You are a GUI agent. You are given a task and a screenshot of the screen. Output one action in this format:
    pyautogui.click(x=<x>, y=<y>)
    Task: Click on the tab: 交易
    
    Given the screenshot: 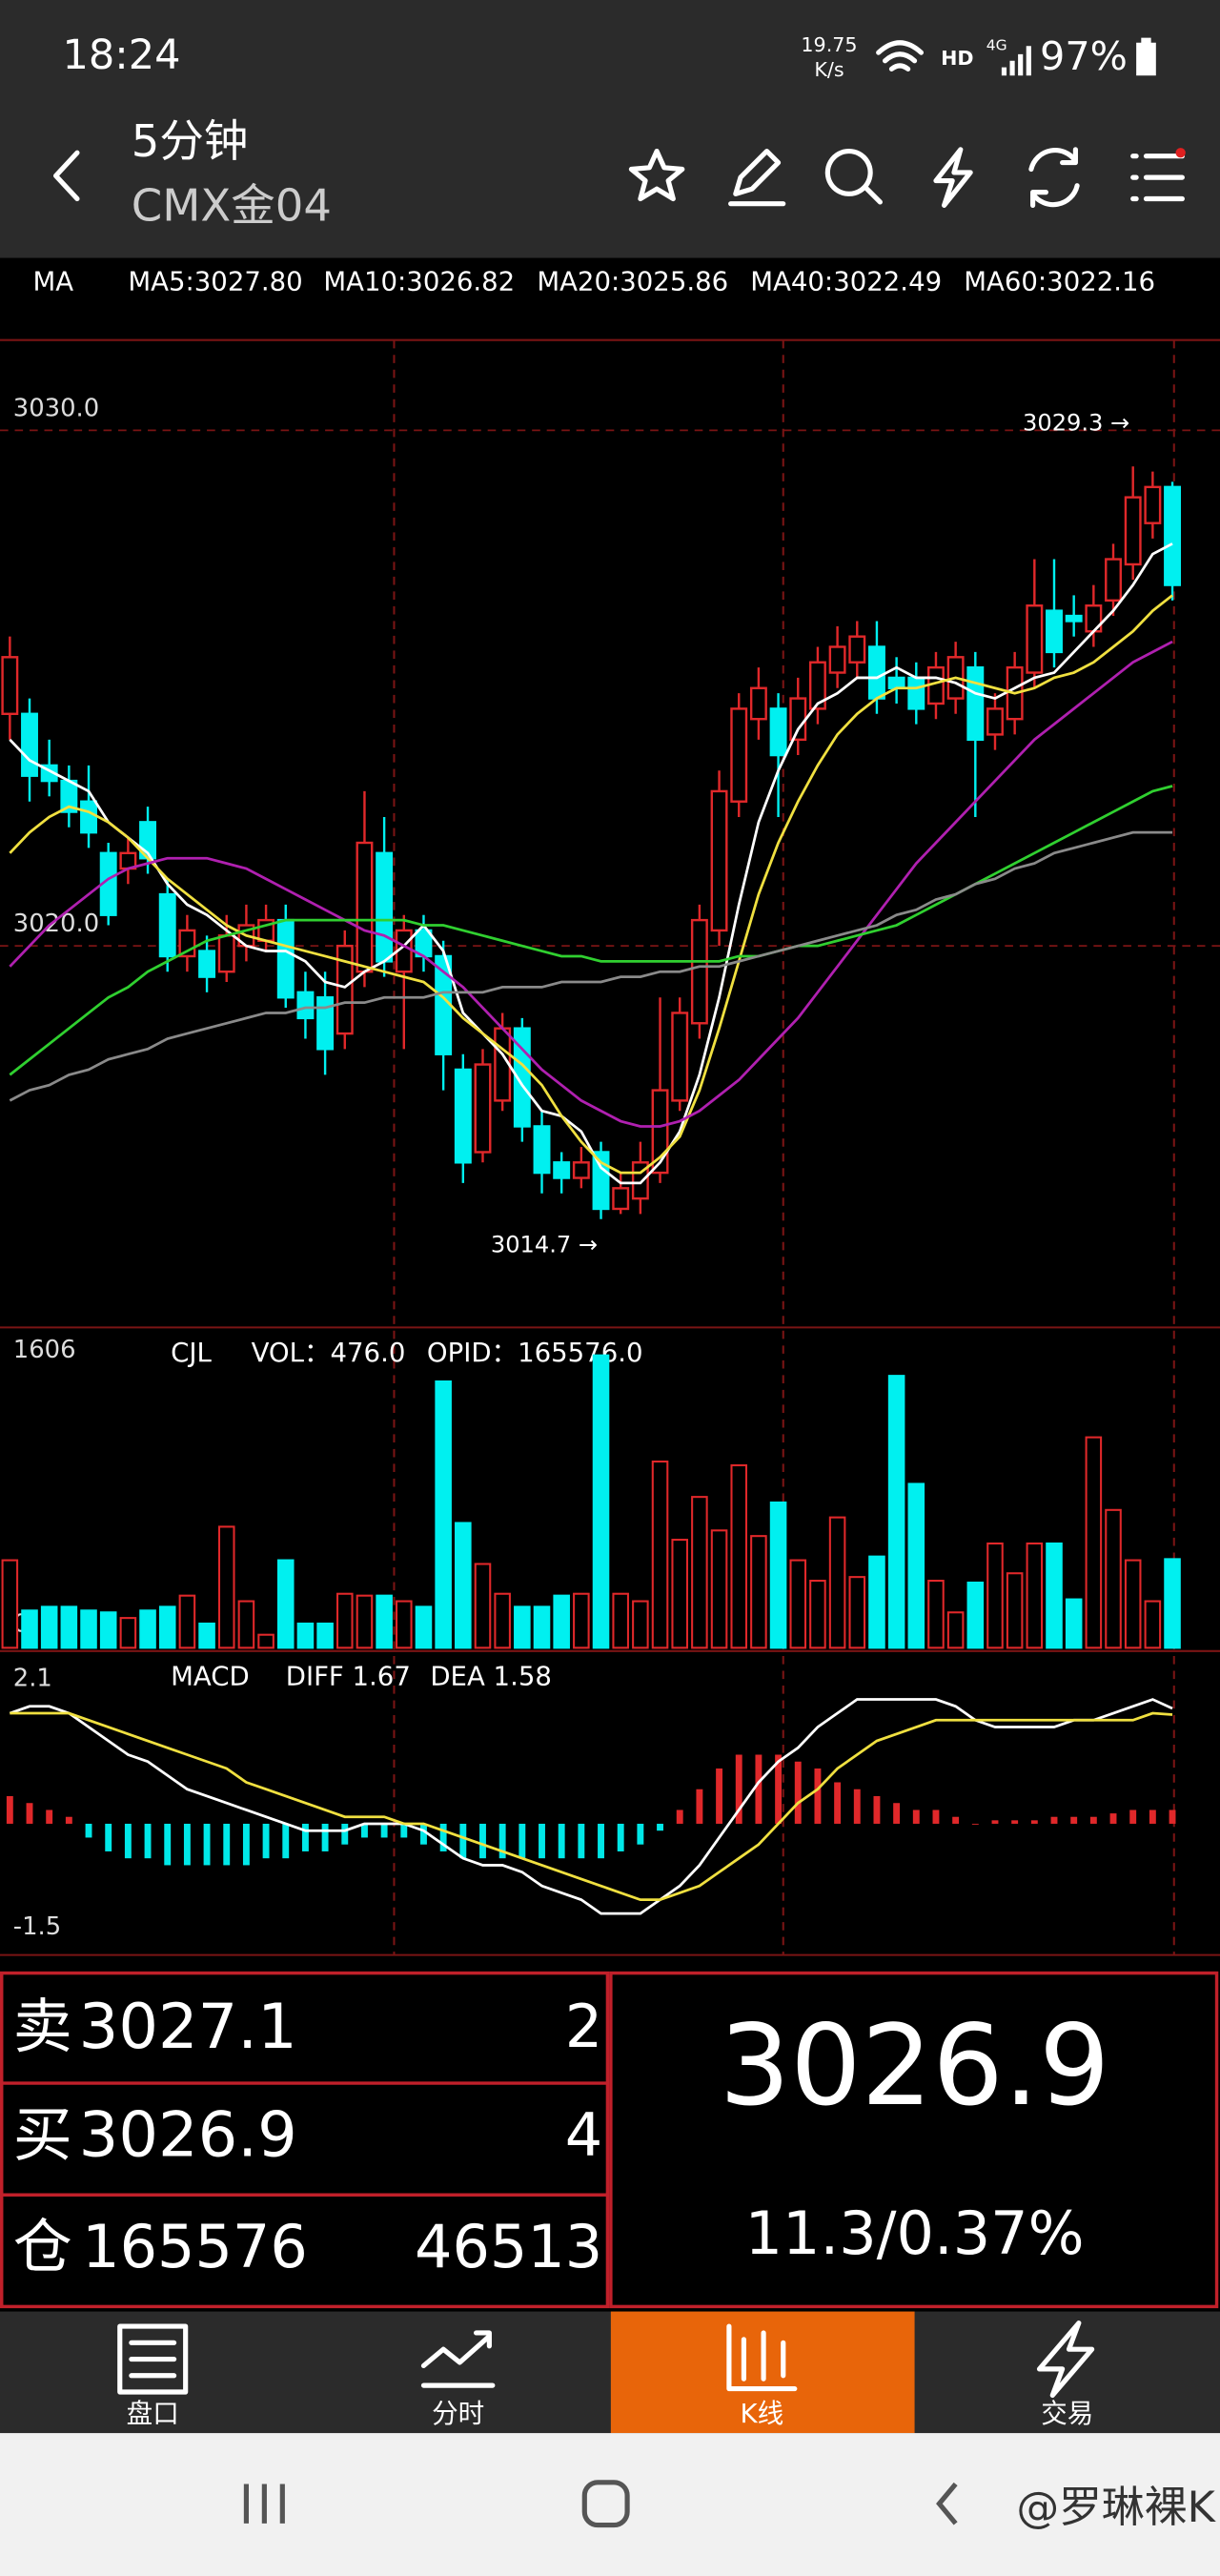 What is the action you would take?
    pyautogui.click(x=1065, y=2375)
    